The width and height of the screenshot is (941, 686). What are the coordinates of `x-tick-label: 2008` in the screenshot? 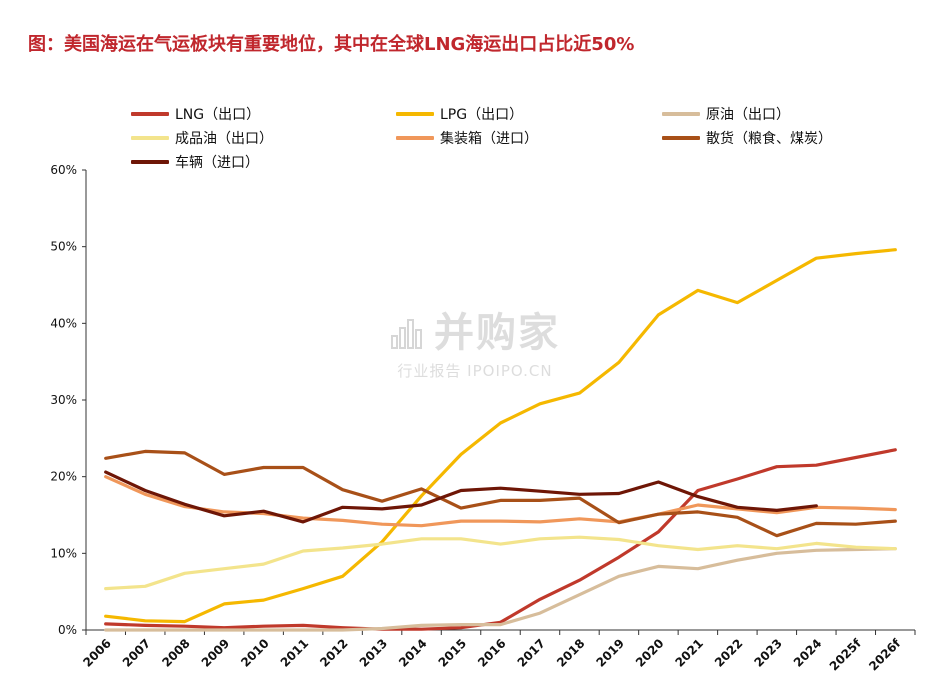 It's located at (176, 653).